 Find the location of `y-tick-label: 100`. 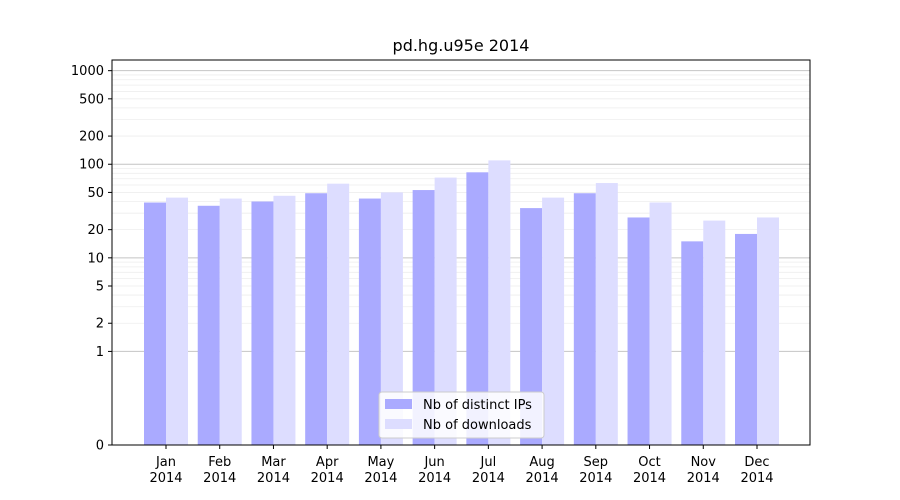

y-tick-label: 100 is located at coordinates (91, 165).